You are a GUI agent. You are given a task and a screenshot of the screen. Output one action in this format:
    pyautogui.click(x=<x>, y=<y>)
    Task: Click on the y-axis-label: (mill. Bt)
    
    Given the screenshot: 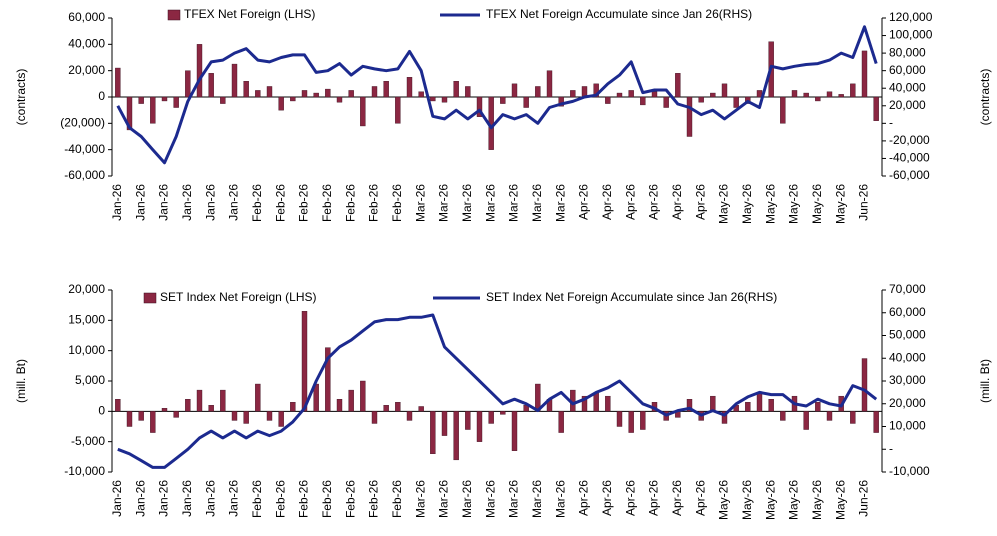 What is the action you would take?
    pyautogui.click(x=21, y=381)
    